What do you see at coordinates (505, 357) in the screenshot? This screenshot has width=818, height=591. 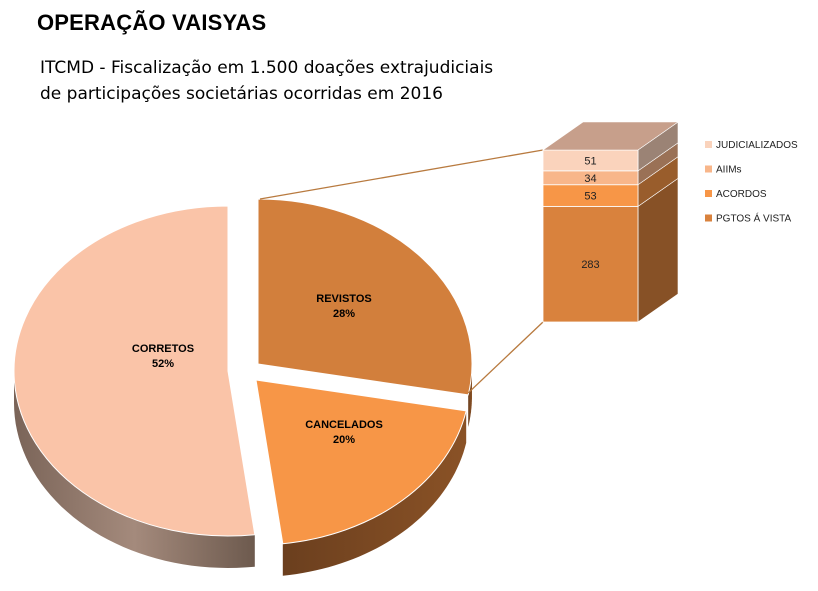 I see `connector-line-bottom` at bounding box center [505, 357].